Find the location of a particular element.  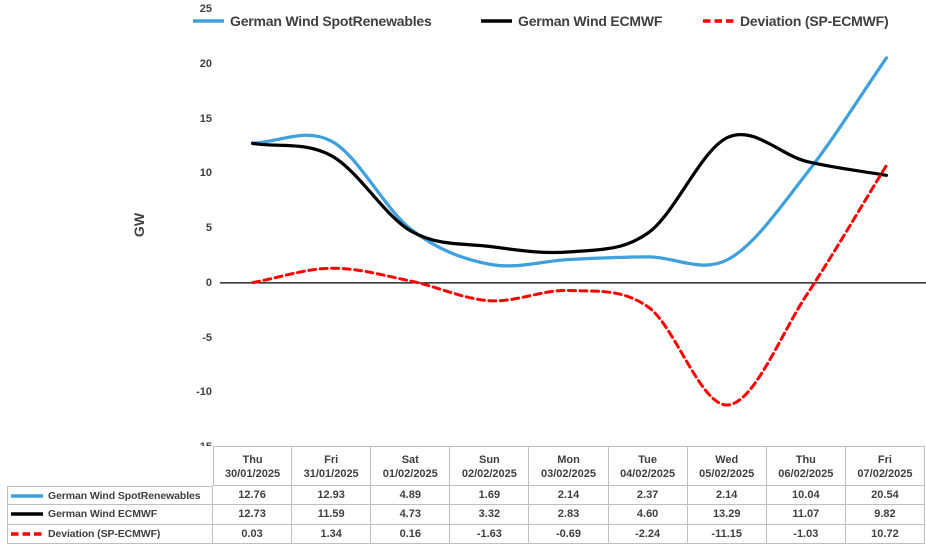

table-header-date: 05/02/2025 is located at coordinates (727, 474).